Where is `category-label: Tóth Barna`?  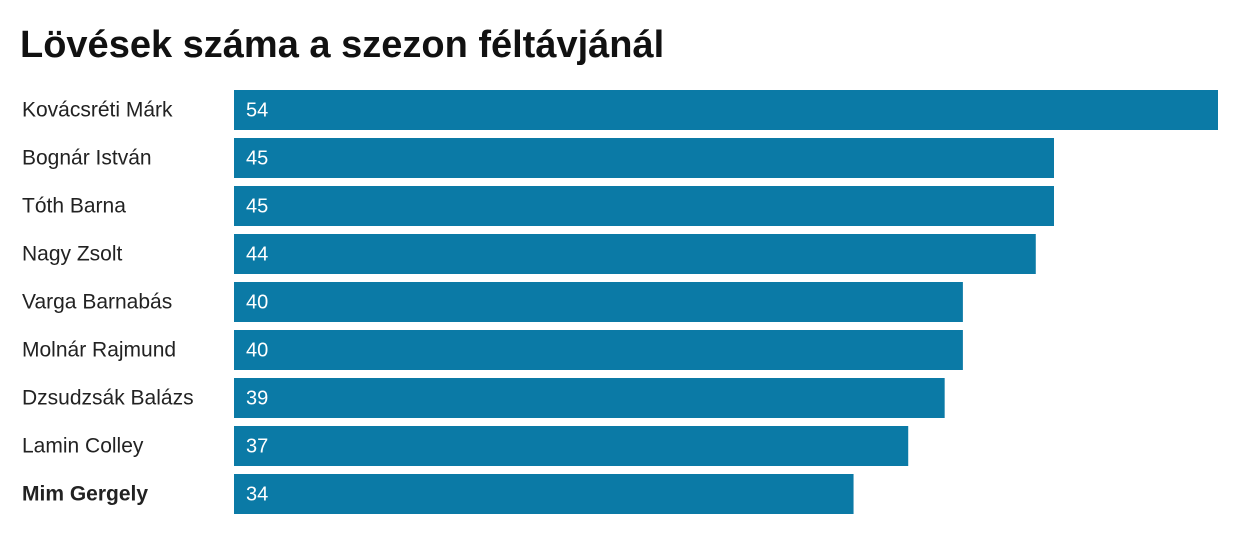
category-label: Tóth Barna is located at coordinates (74, 206).